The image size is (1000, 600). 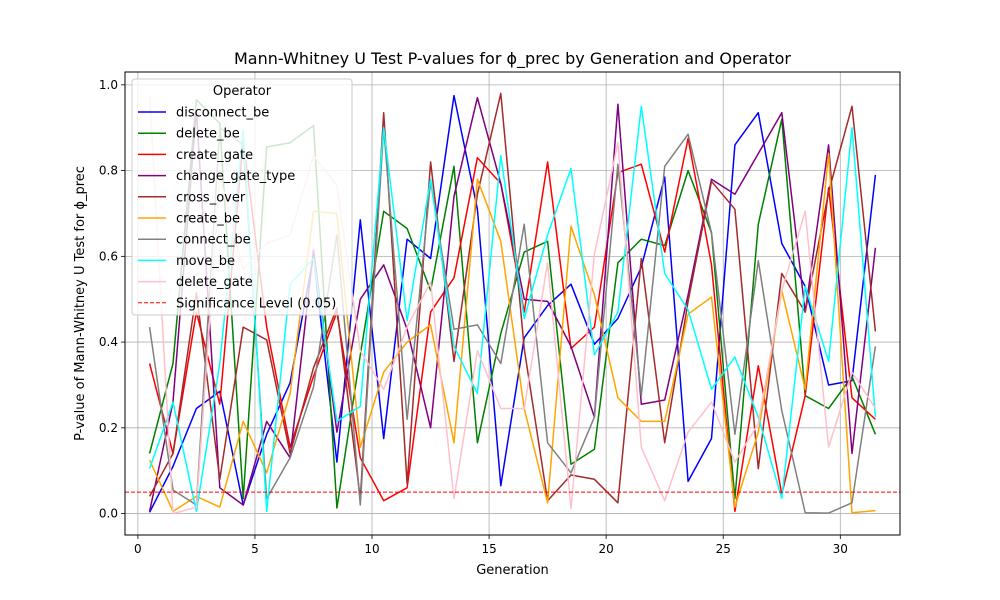 I want to click on x-tick-label: 0, so click(x=138, y=549).